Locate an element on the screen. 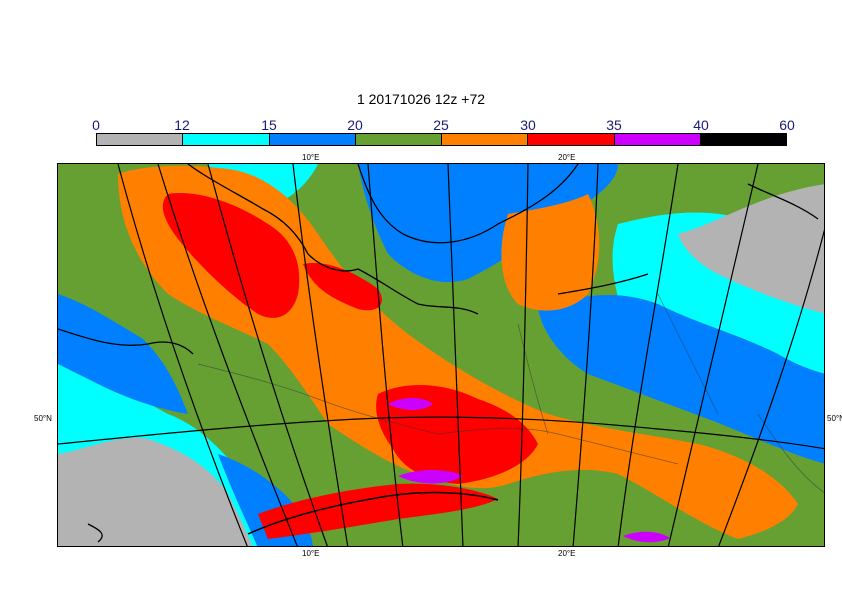  field-gray-southwest is located at coordinates (155, 492).